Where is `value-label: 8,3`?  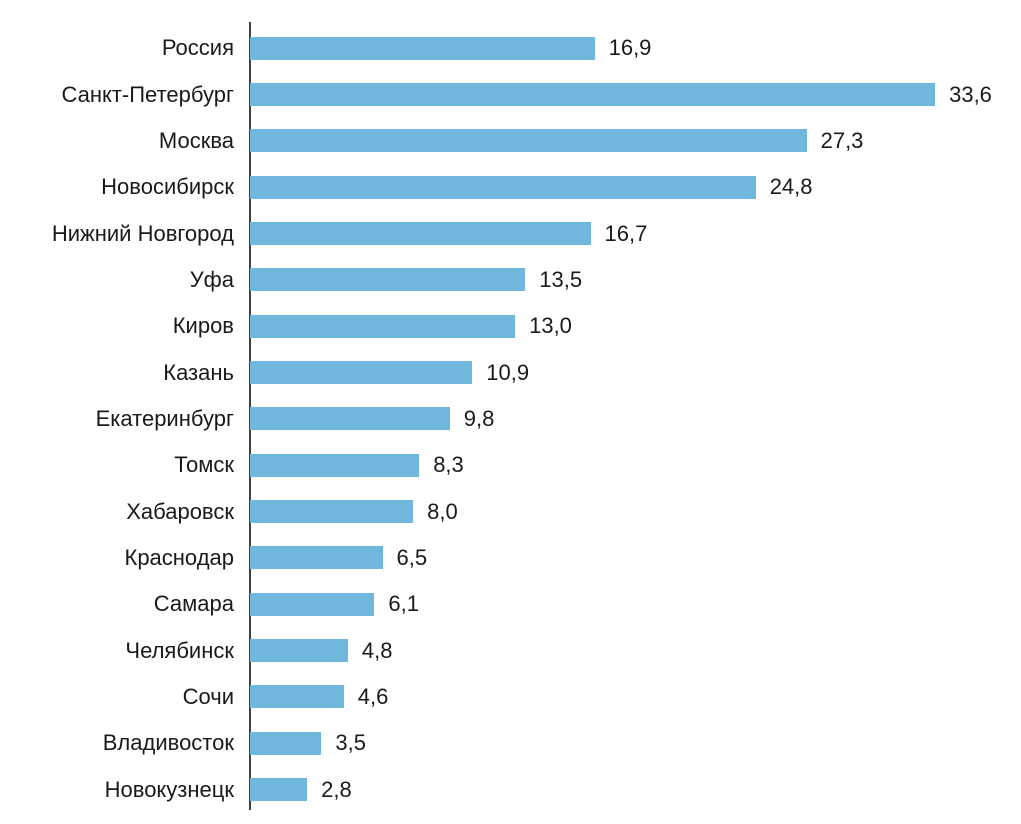 value-label: 8,3 is located at coordinates (448, 465).